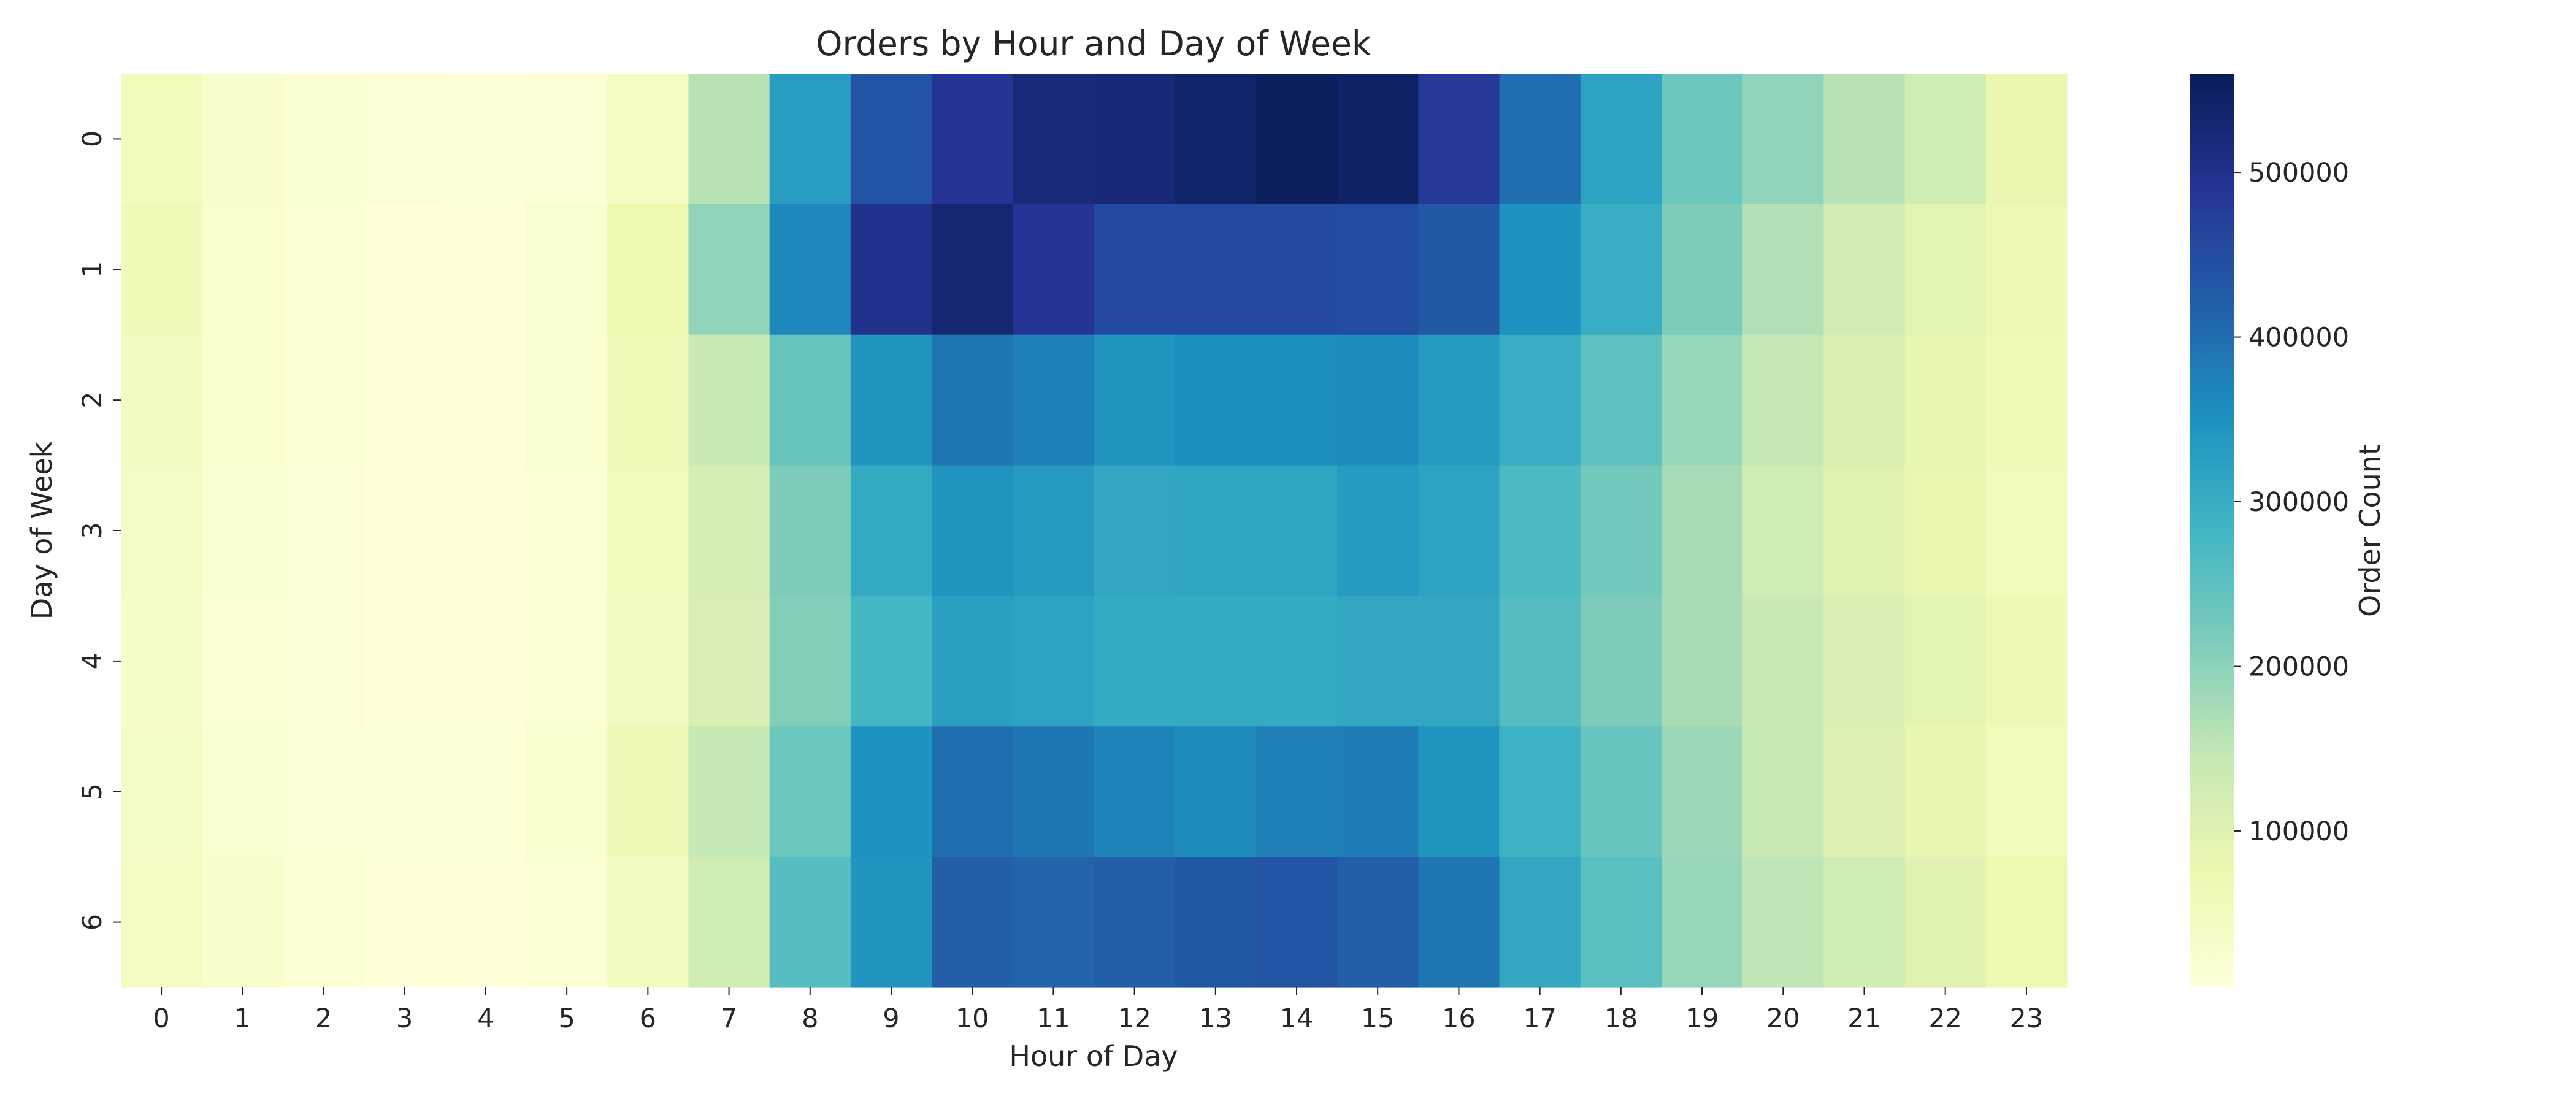 The height and width of the screenshot is (1104, 2576). What do you see at coordinates (92, 530) in the screenshot?
I see `y-tick-label: 3` at bounding box center [92, 530].